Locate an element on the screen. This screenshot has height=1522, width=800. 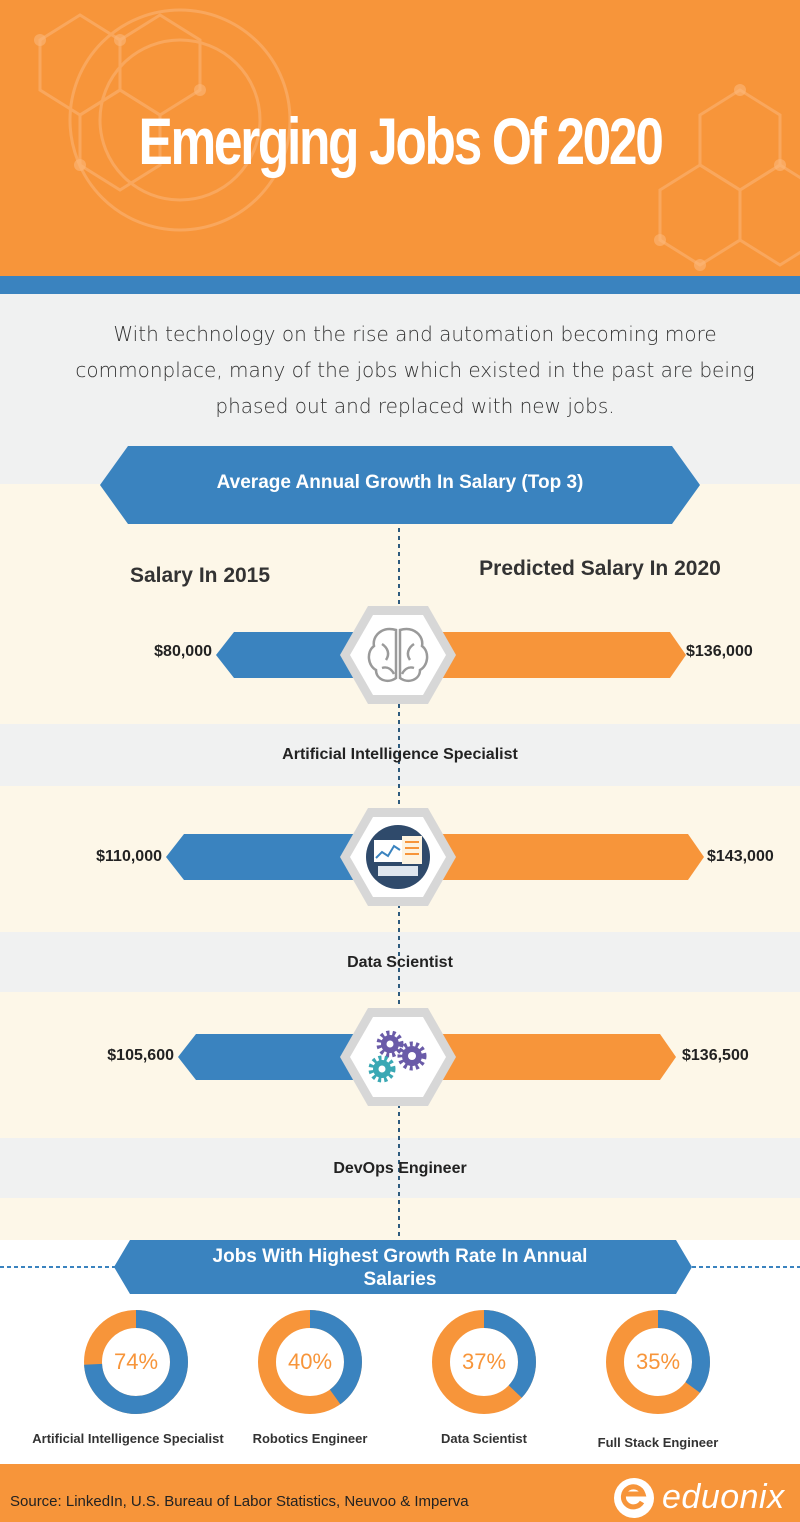
eduonix-logo-icon is located at coordinates (634, 1498).